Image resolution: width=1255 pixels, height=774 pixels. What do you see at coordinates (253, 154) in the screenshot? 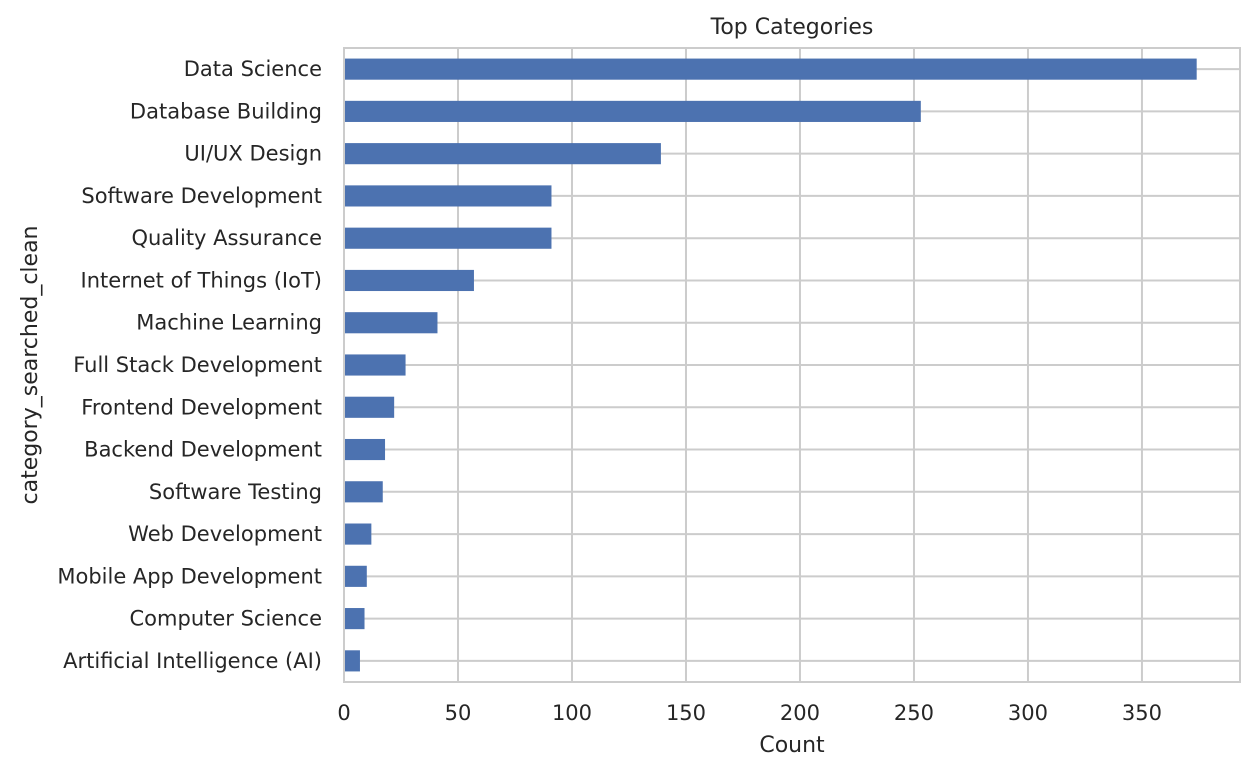
I see `category-label: UI/UX Design` at bounding box center [253, 154].